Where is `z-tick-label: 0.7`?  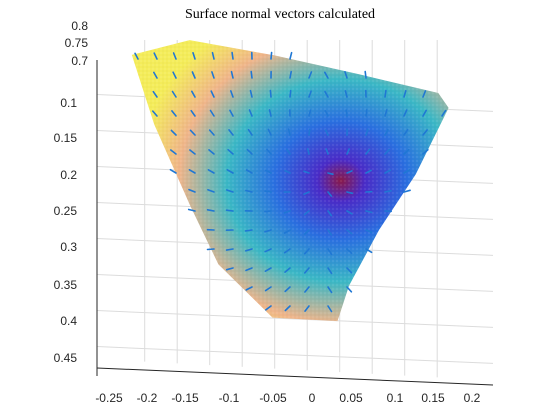 z-tick-label: 0.7 is located at coordinates (79, 61).